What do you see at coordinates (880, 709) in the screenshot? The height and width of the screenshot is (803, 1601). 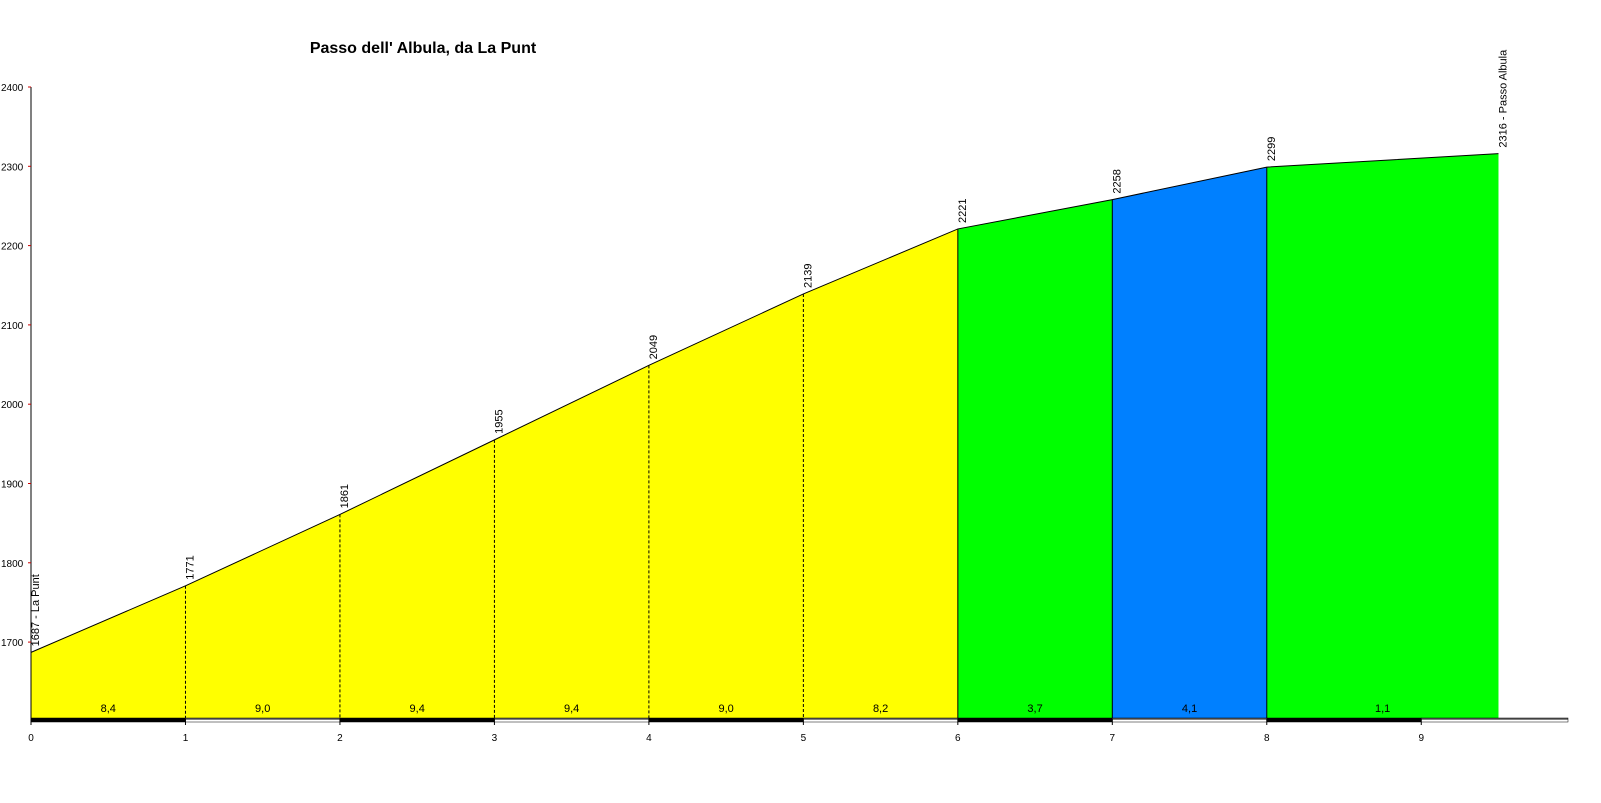 I see `gradient-label: 8,2` at bounding box center [880, 709].